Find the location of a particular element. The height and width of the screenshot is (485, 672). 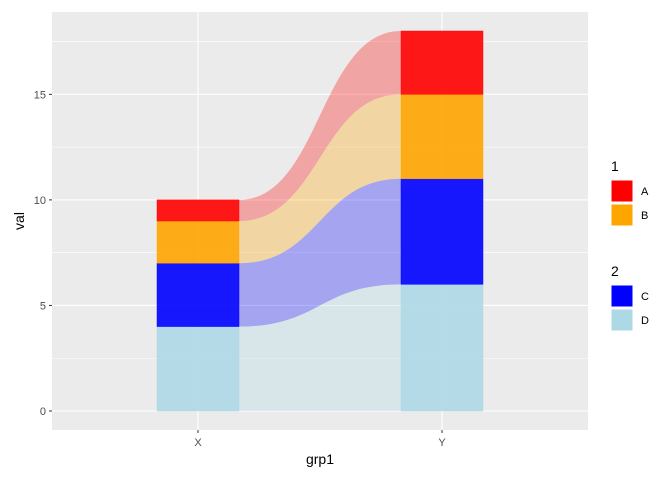

bar-y-a is located at coordinates (442, 62).